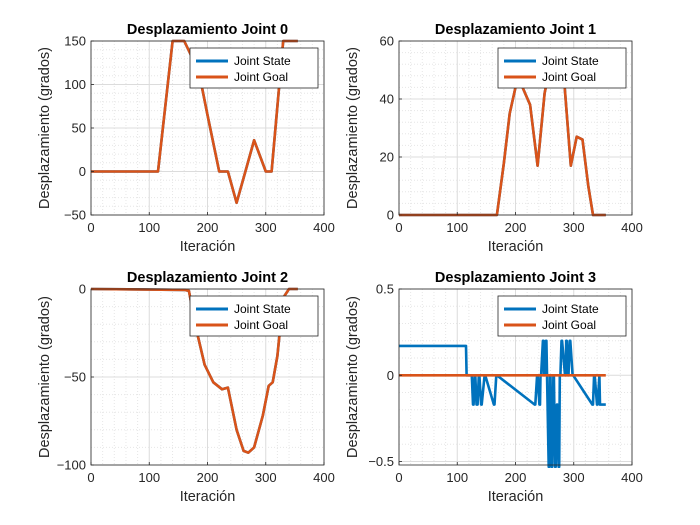 Image resolution: width=700 pixels, height=525 pixels. Describe the element at coordinates (71, 465) in the screenshot. I see `y-tick-label: −100` at that location.